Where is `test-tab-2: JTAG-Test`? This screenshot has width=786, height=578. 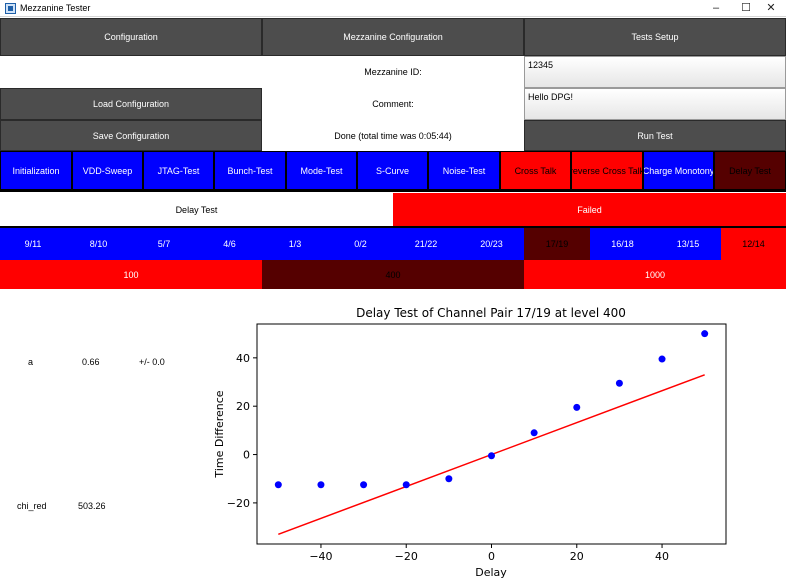 test-tab-2: JTAG-Test is located at coordinates (178, 170).